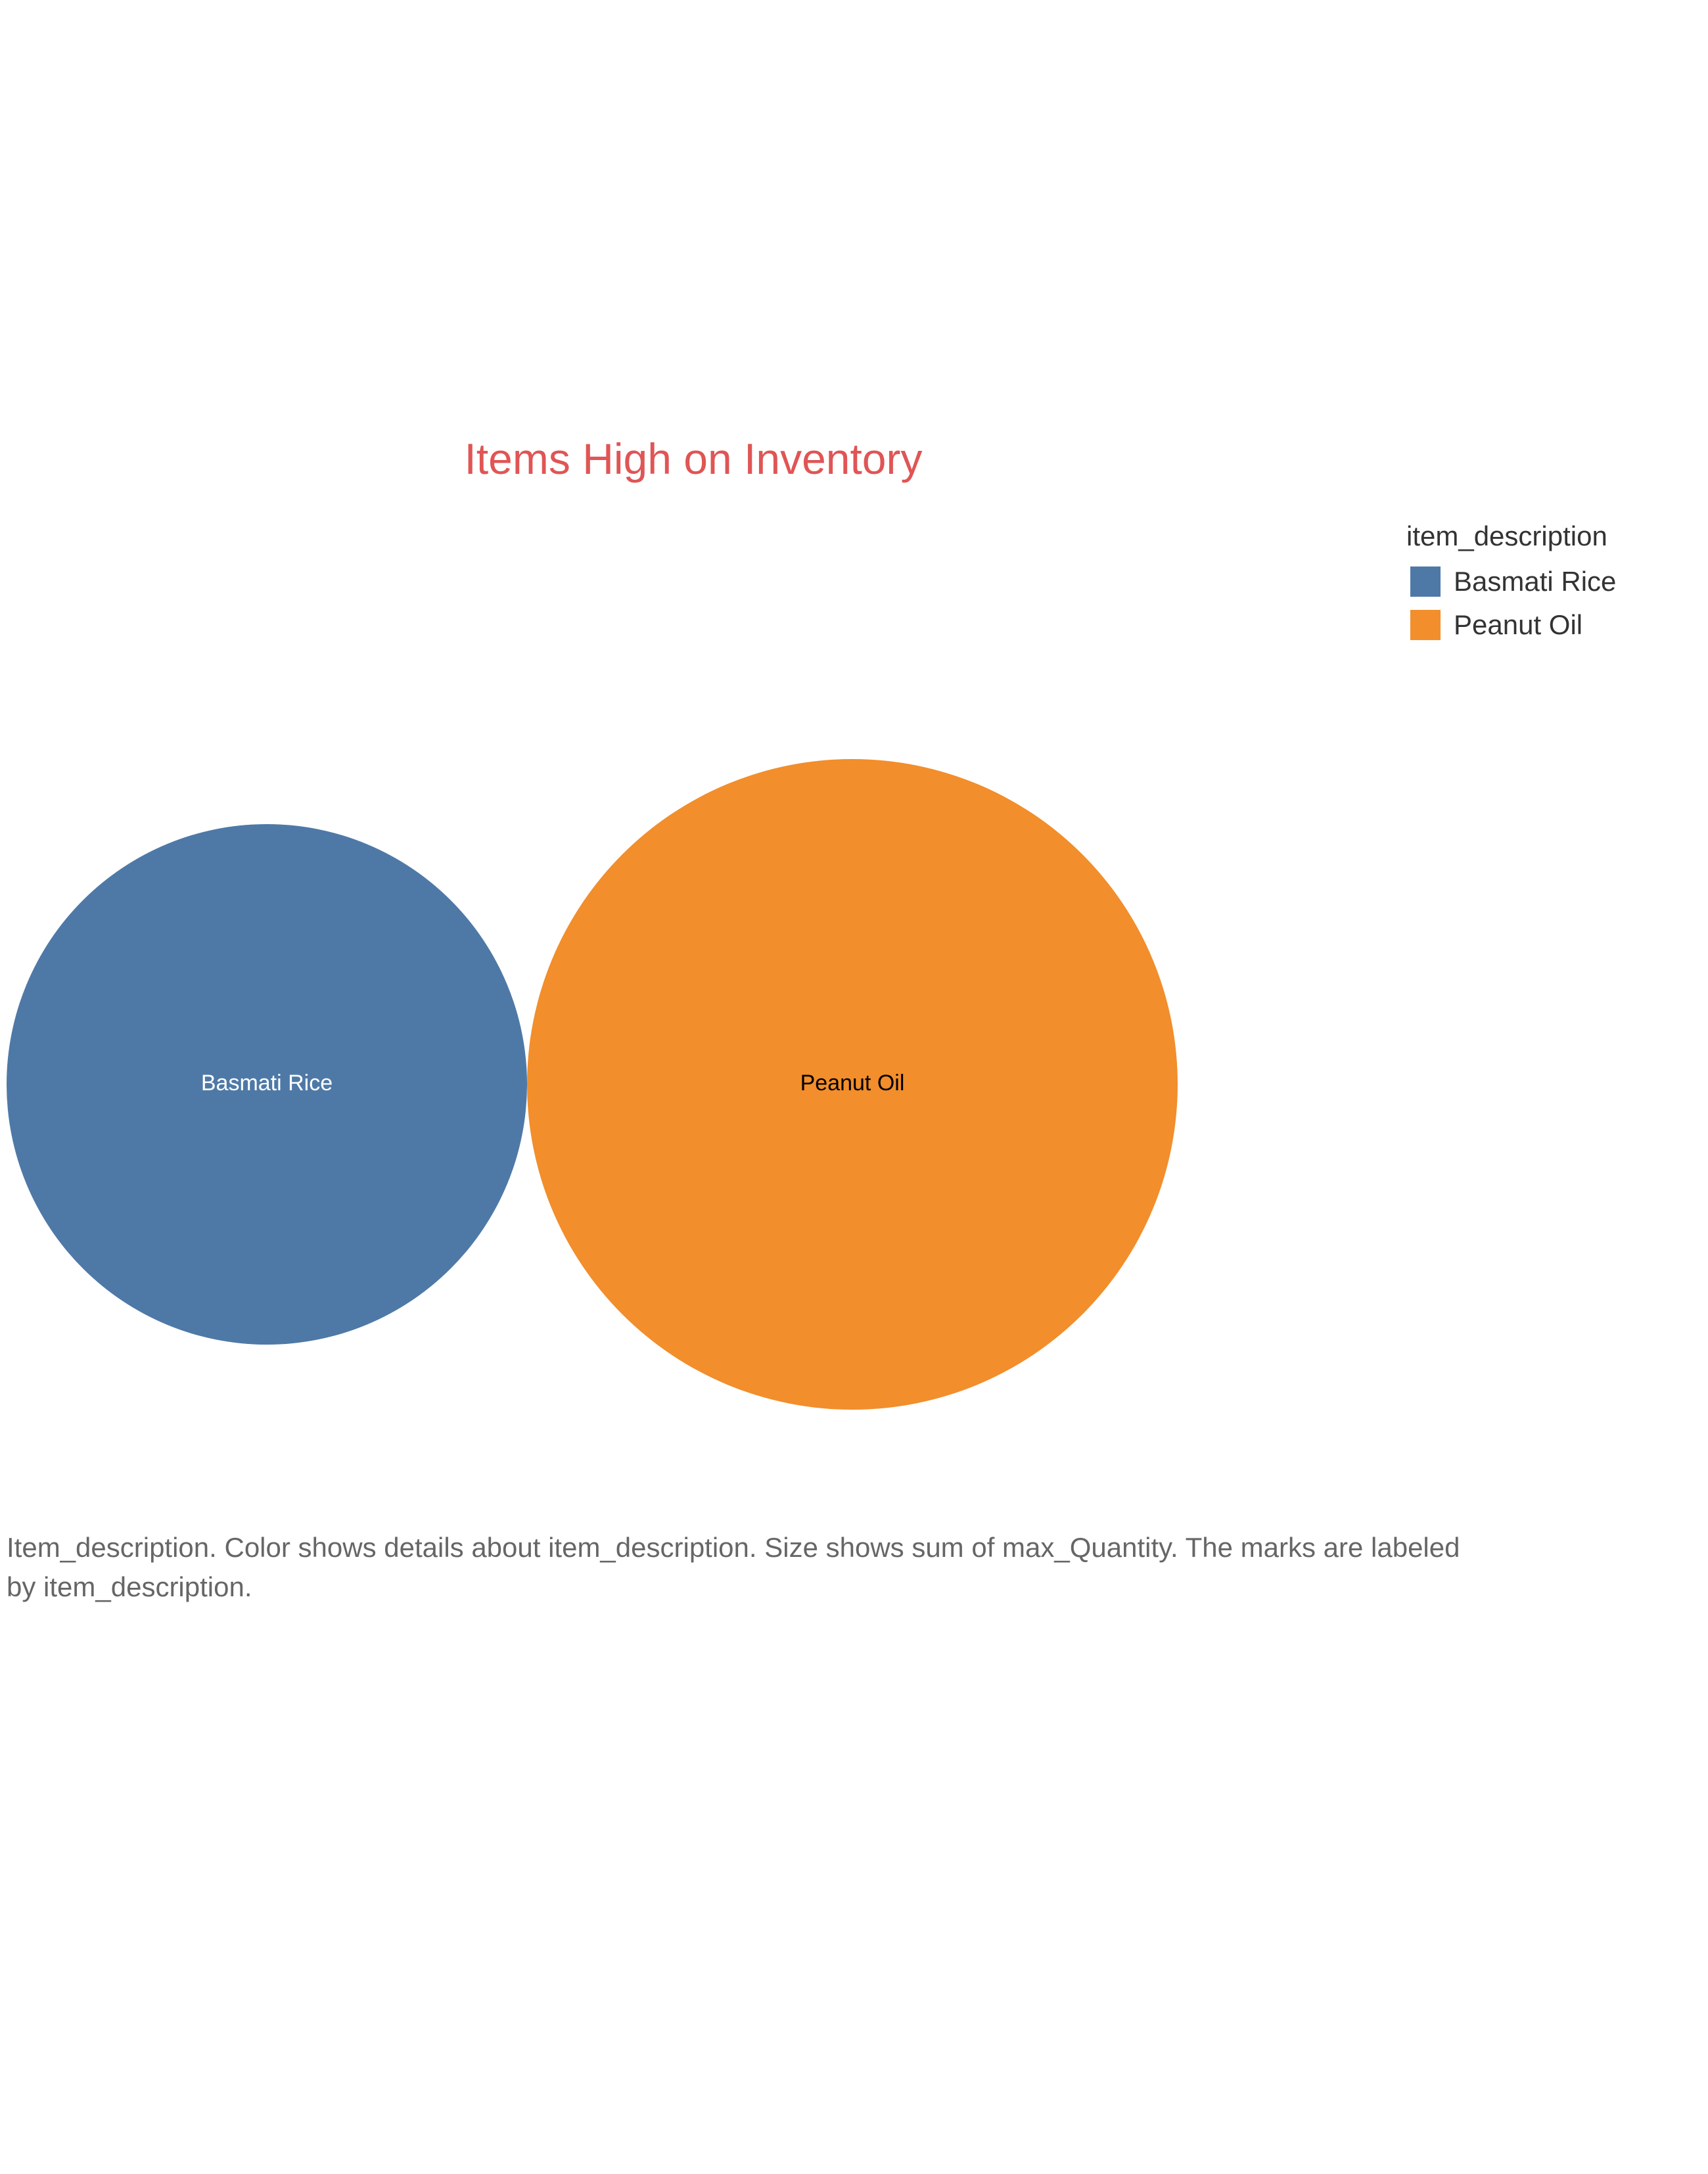 Image resolution: width=1708 pixels, height=2174 pixels. What do you see at coordinates (693, 458) in the screenshot?
I see `chart-title: Items High on Inventory` at bounding box center [693, 458].